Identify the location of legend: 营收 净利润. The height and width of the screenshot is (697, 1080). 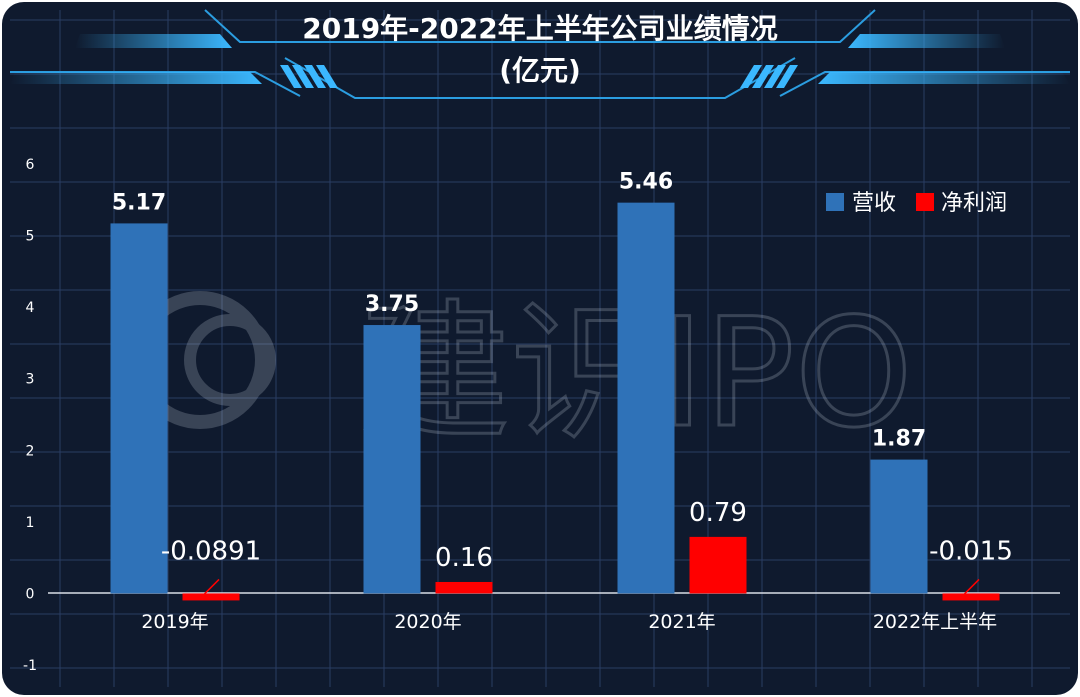
(916, 203).